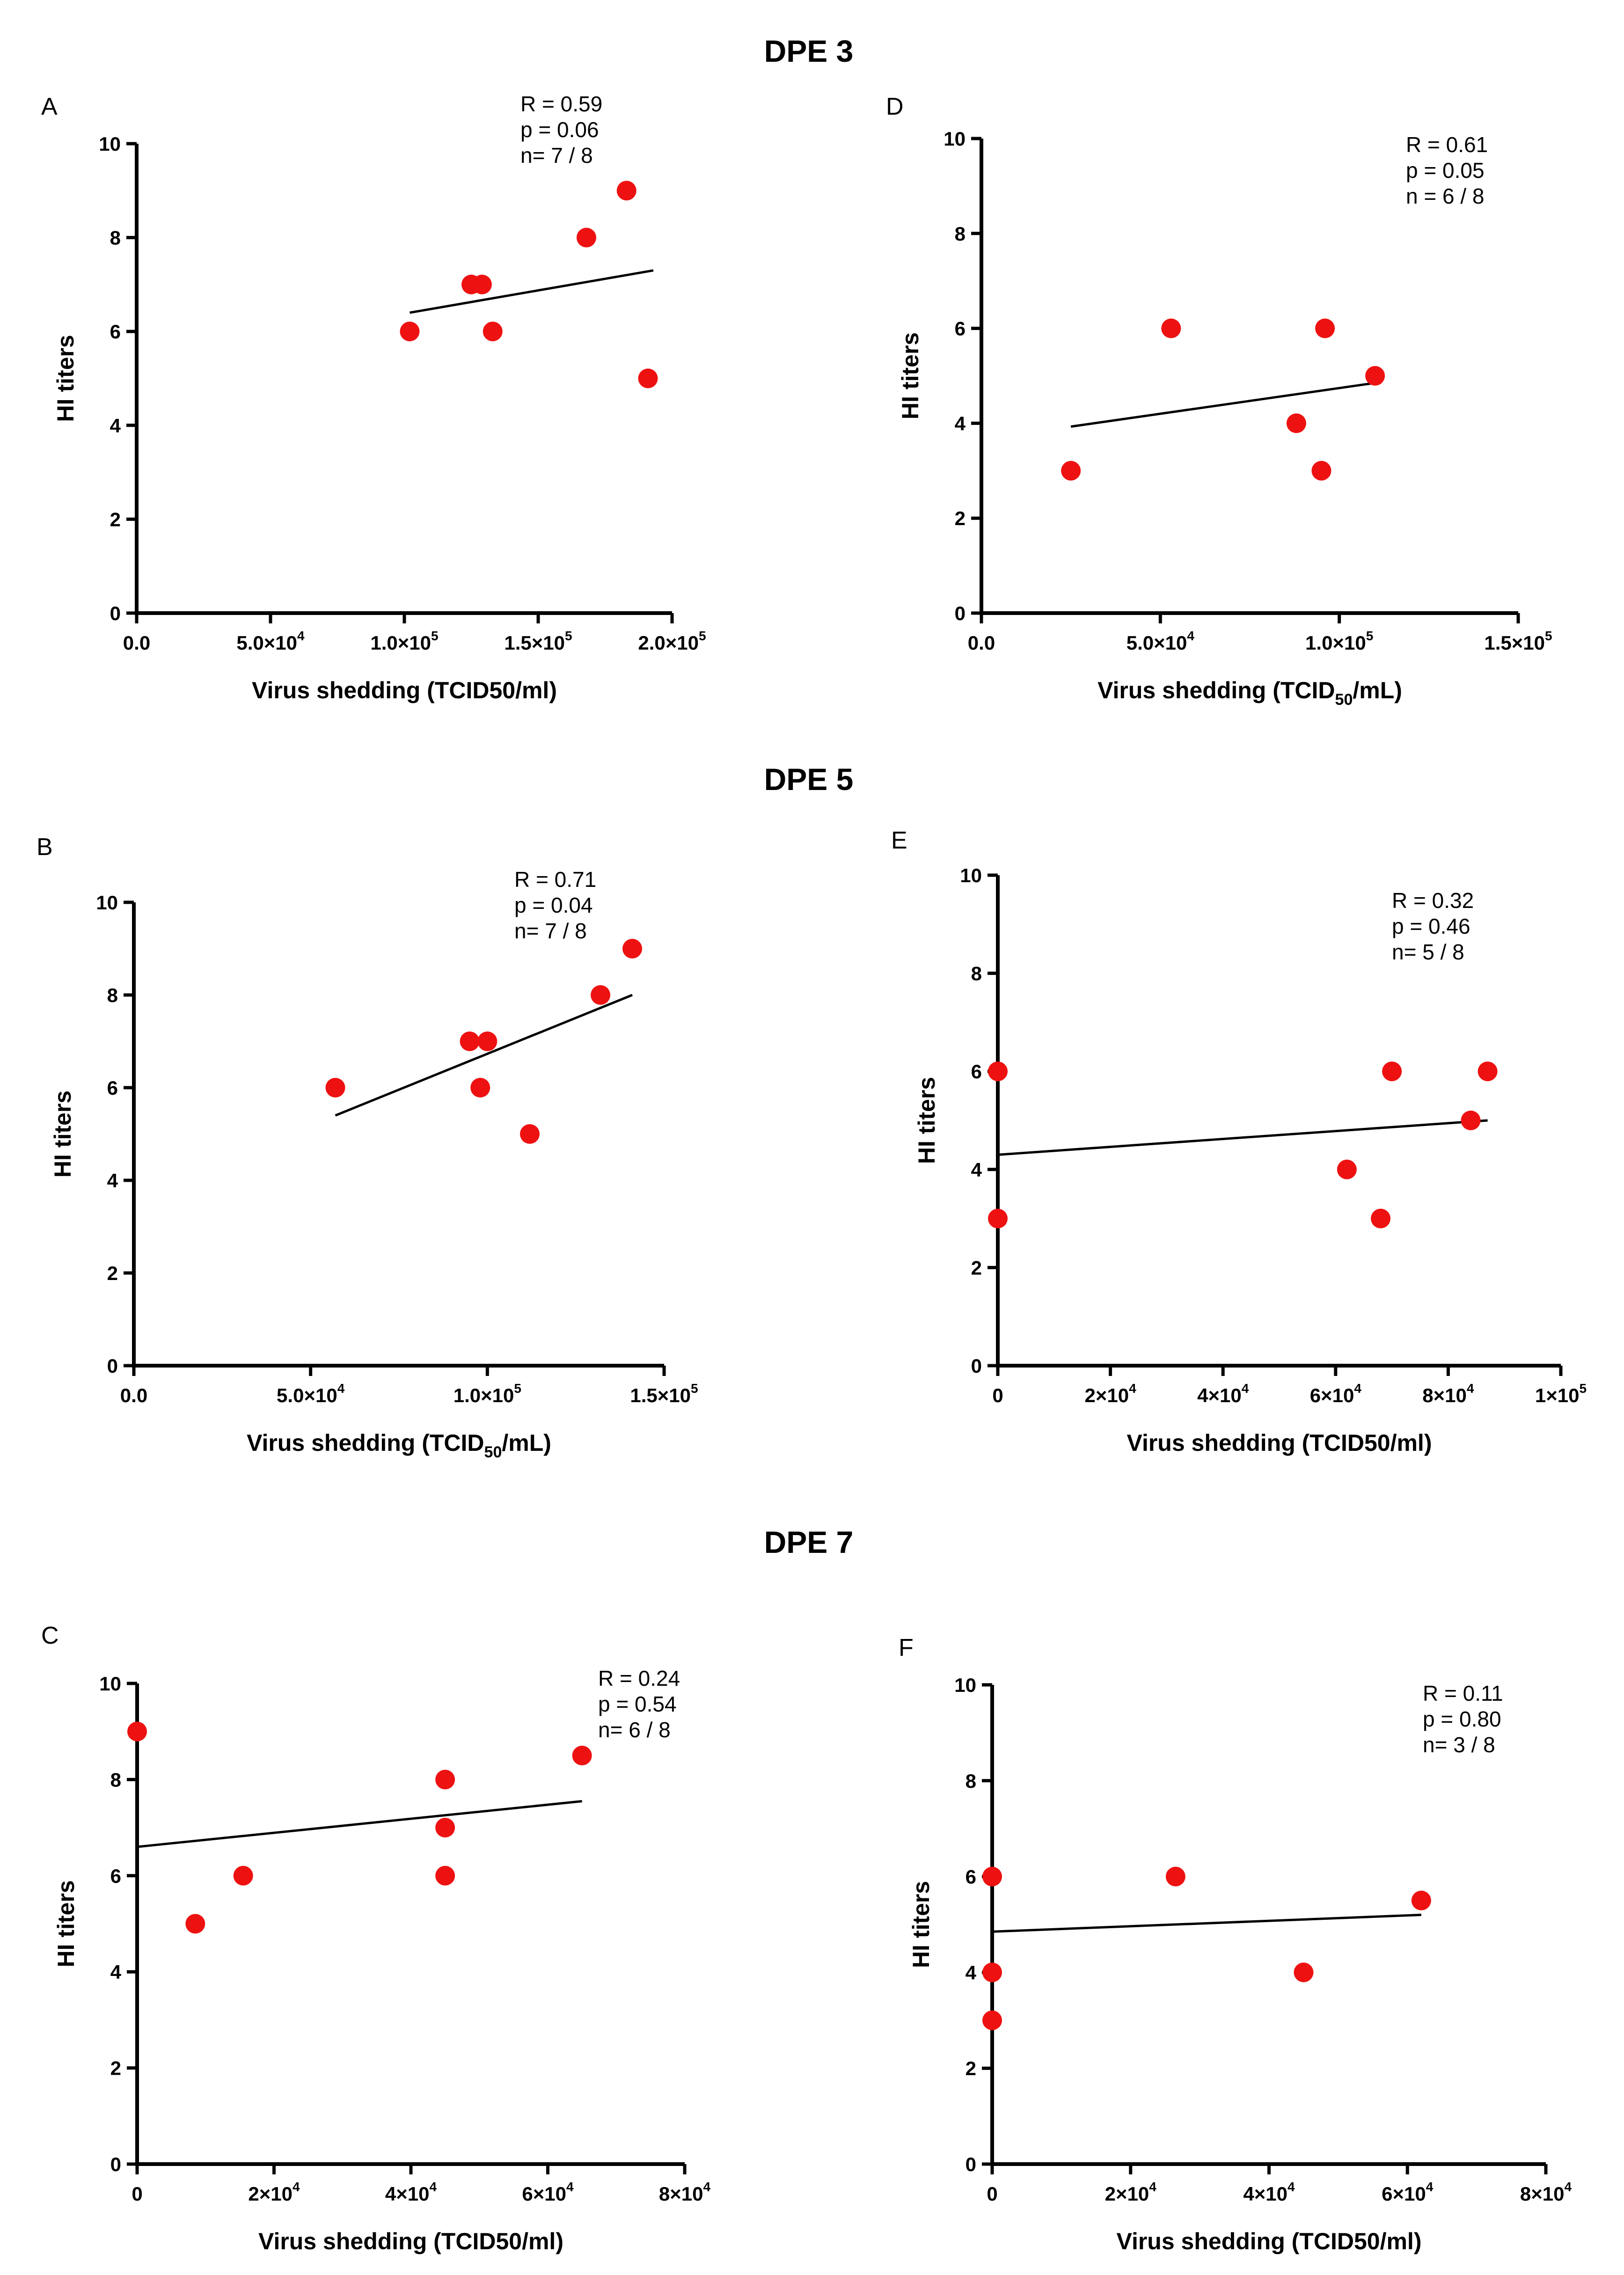 The width and height of the screenshot is (1624, 2275). What do you see at coordinates (809, 51) in the screenshot?
I see `section-title-dpe3: DPE 3` at bounding box center [809, 51].